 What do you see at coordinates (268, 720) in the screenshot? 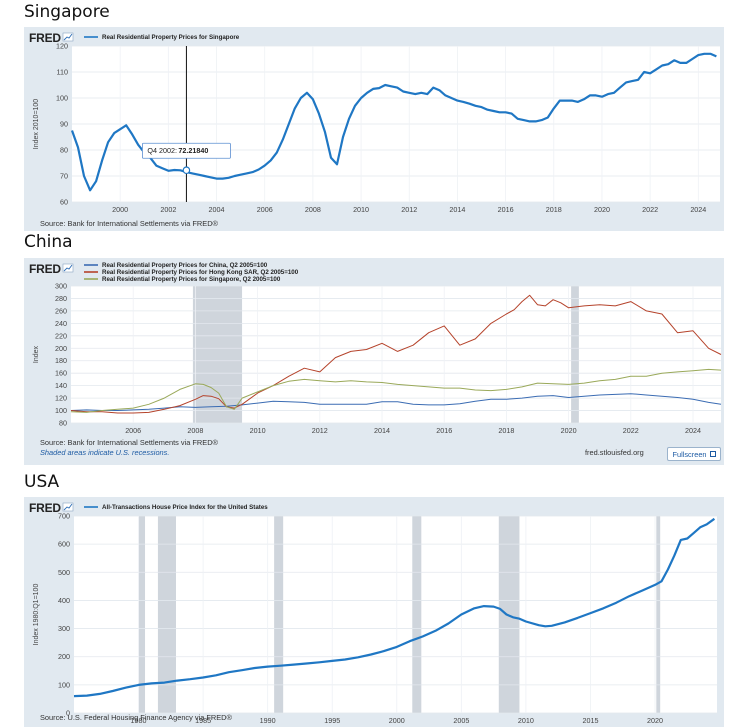
I see `x-tick-label-2: 1990` at bounding box center [268, 720].